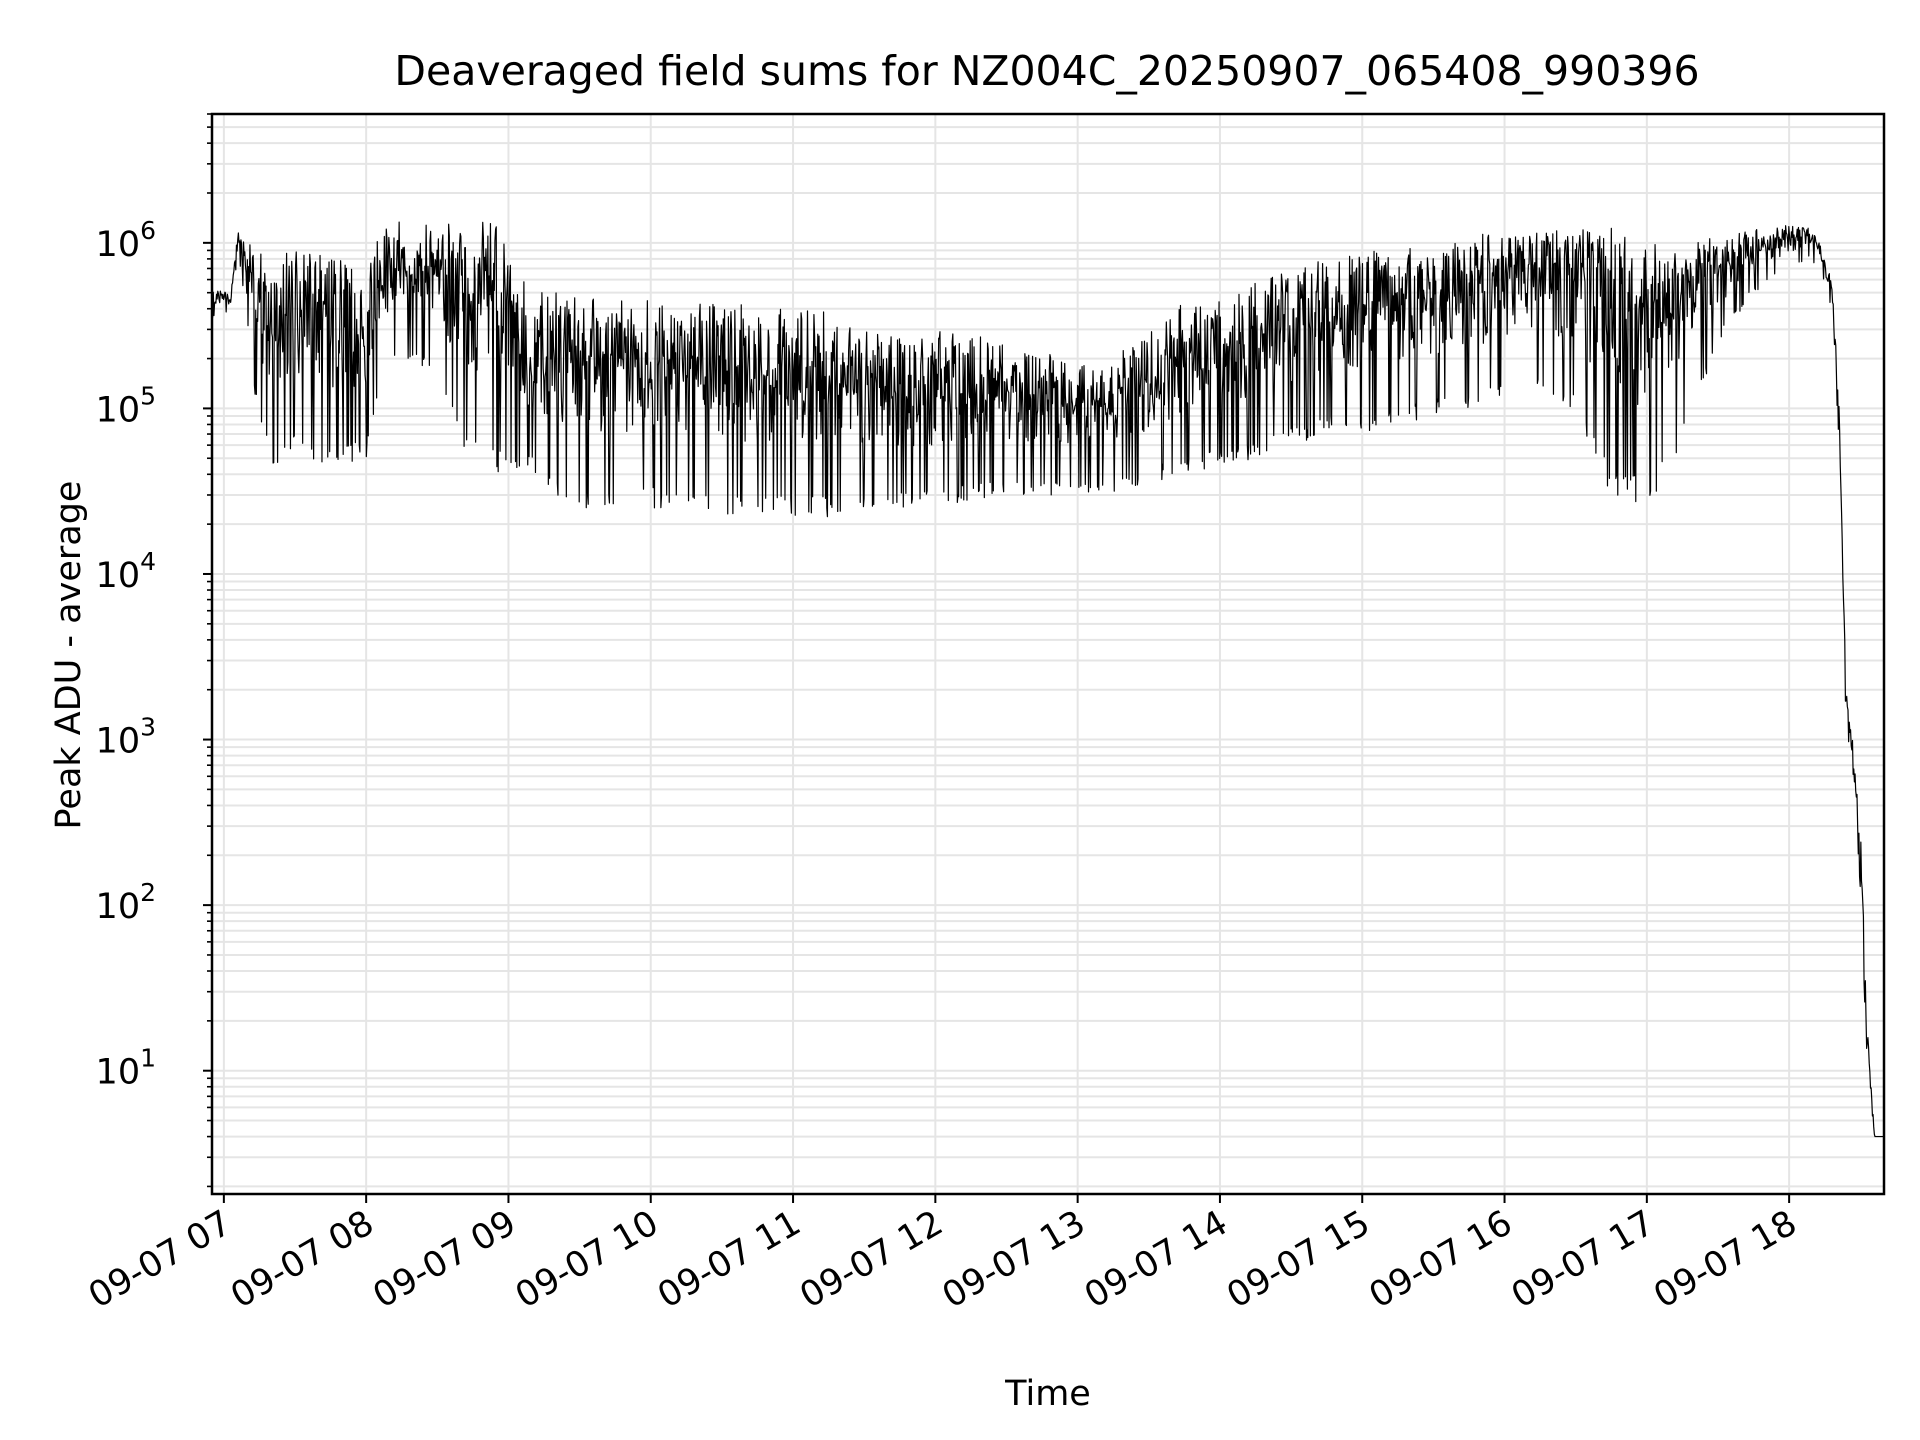 The image size is (1920, 1440). I want to click on x-tick-label: 09-07 11, so click(729, 1259).